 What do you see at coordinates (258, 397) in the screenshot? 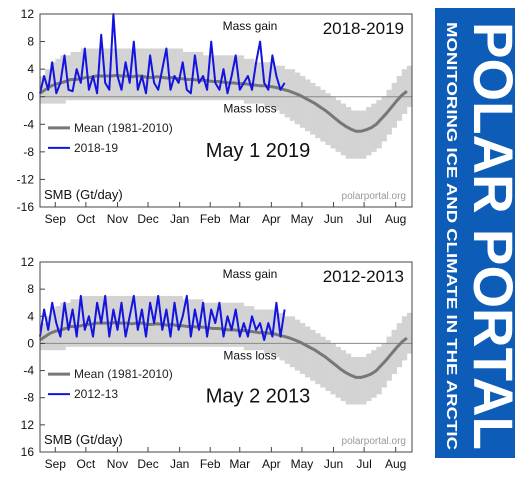
I see `date-label: May 2 2013` at bounding box center [258, 397].